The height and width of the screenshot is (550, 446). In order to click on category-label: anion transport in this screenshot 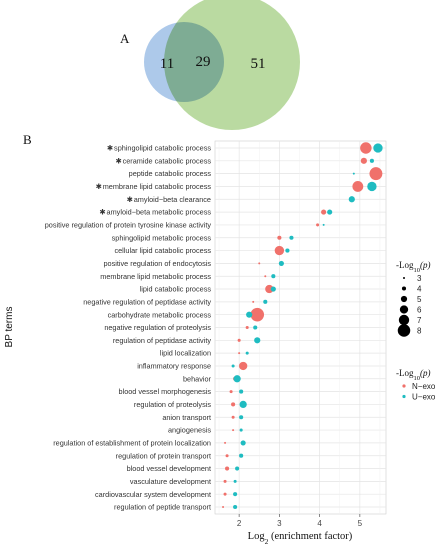, I will do `click(186, 417)`.